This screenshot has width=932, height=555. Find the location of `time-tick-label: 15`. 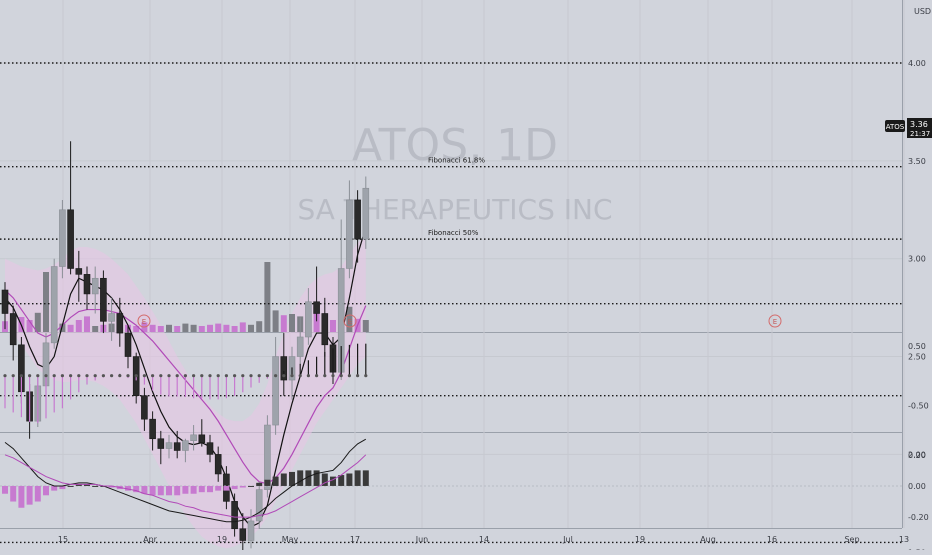

time-tick-label: 15 is located at coordinates (63, 539).